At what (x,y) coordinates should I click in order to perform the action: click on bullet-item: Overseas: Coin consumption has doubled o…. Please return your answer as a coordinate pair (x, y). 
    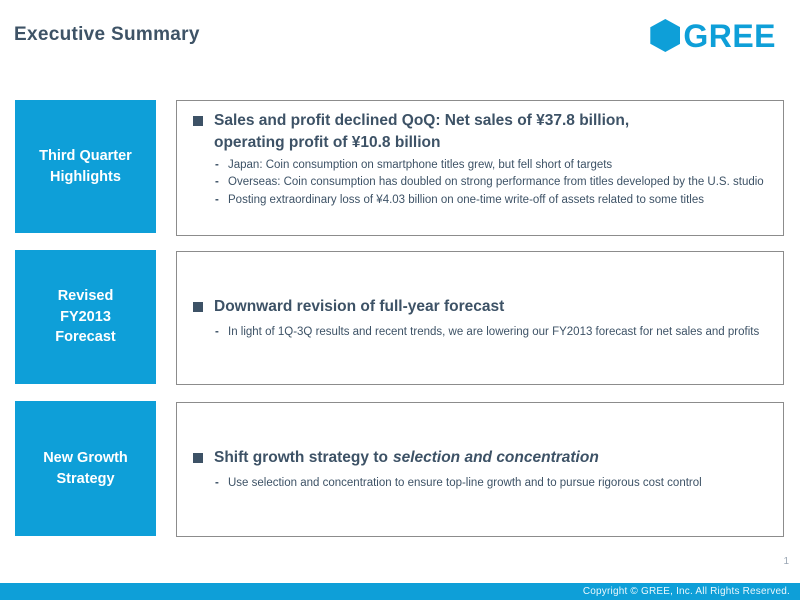
    Looking at the image, I should click on (491, 183).